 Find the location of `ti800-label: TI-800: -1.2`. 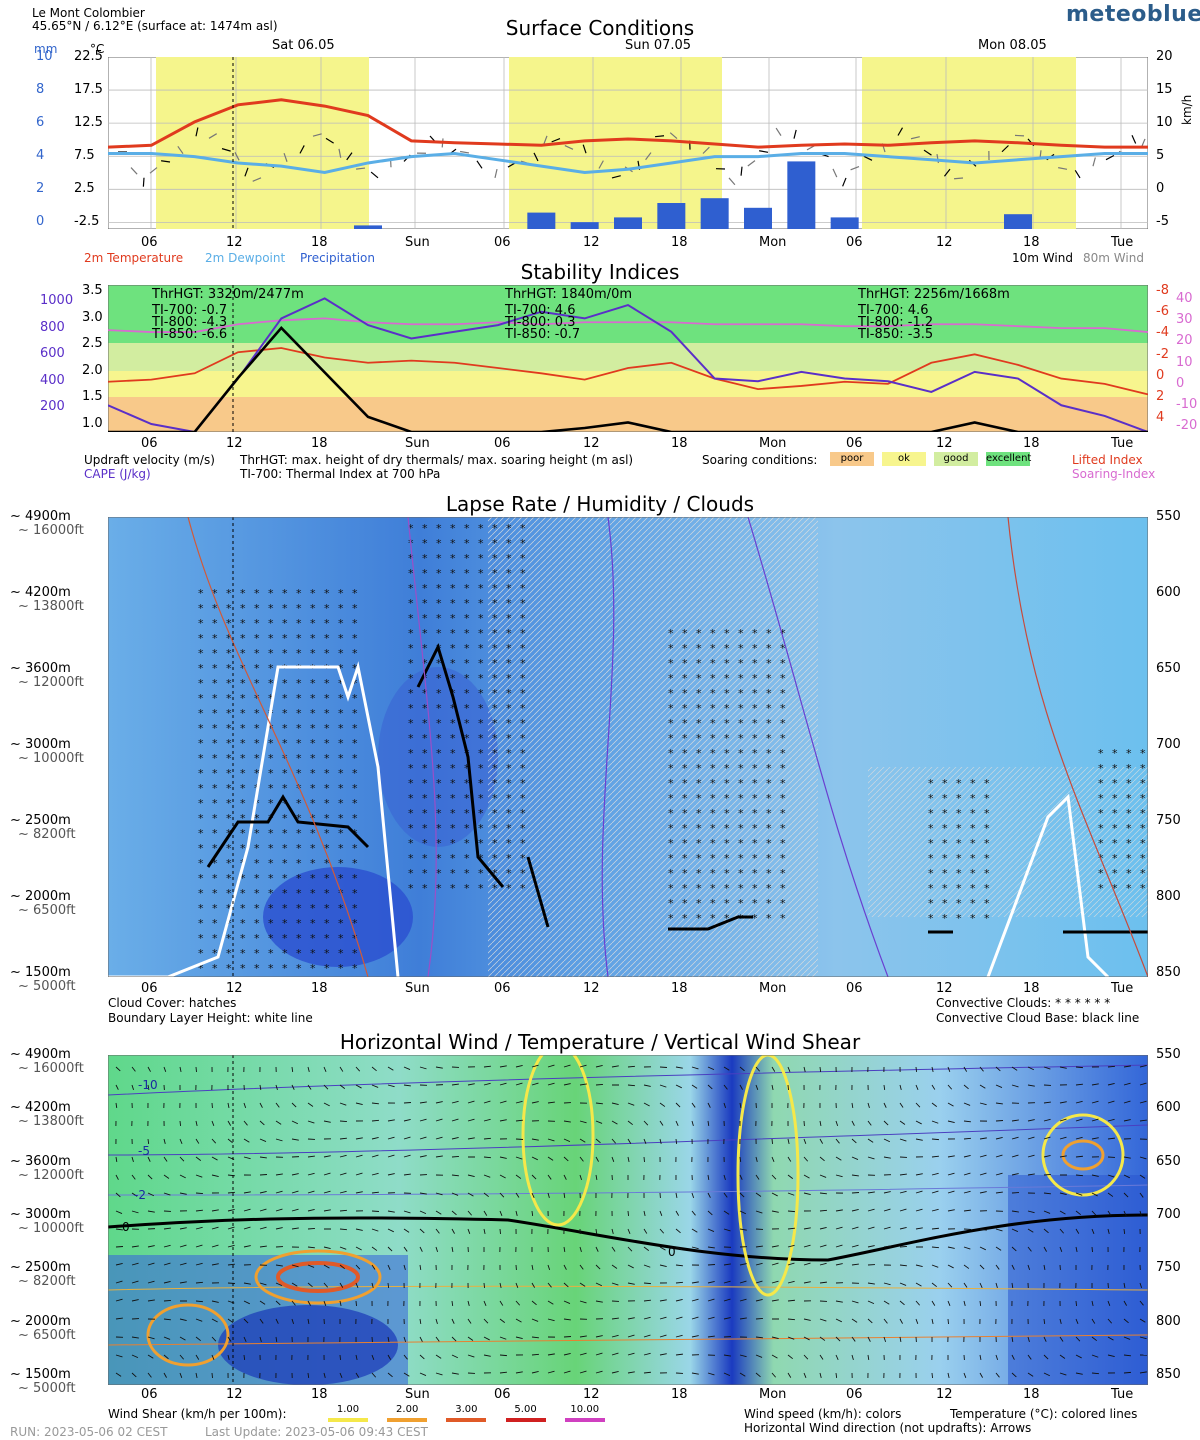

ti800-label: TI-800: -1.2 is located at coordinates (896, 322).